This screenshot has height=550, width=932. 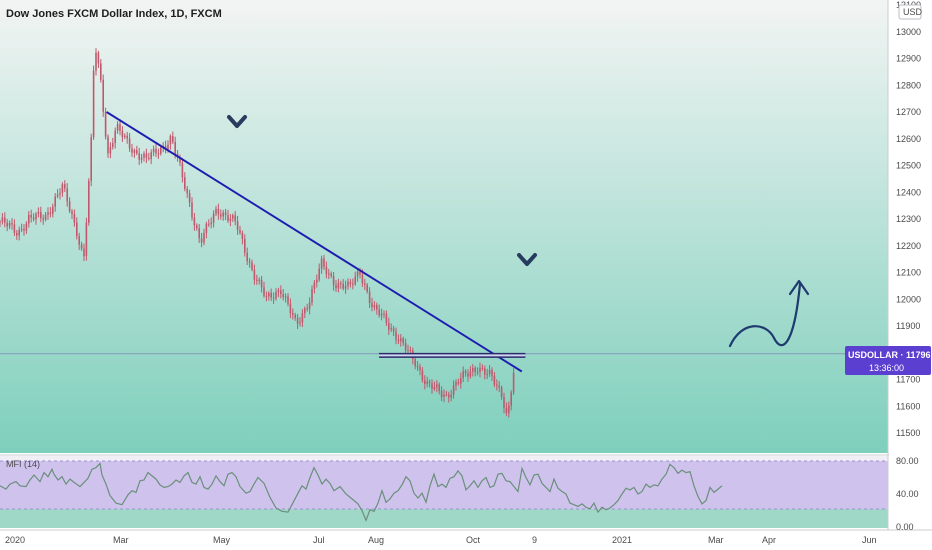 What do you see at coordinates (910, 12) in the screenshot?
I see `currency-badge-frame` at bounding box center [910, 12].